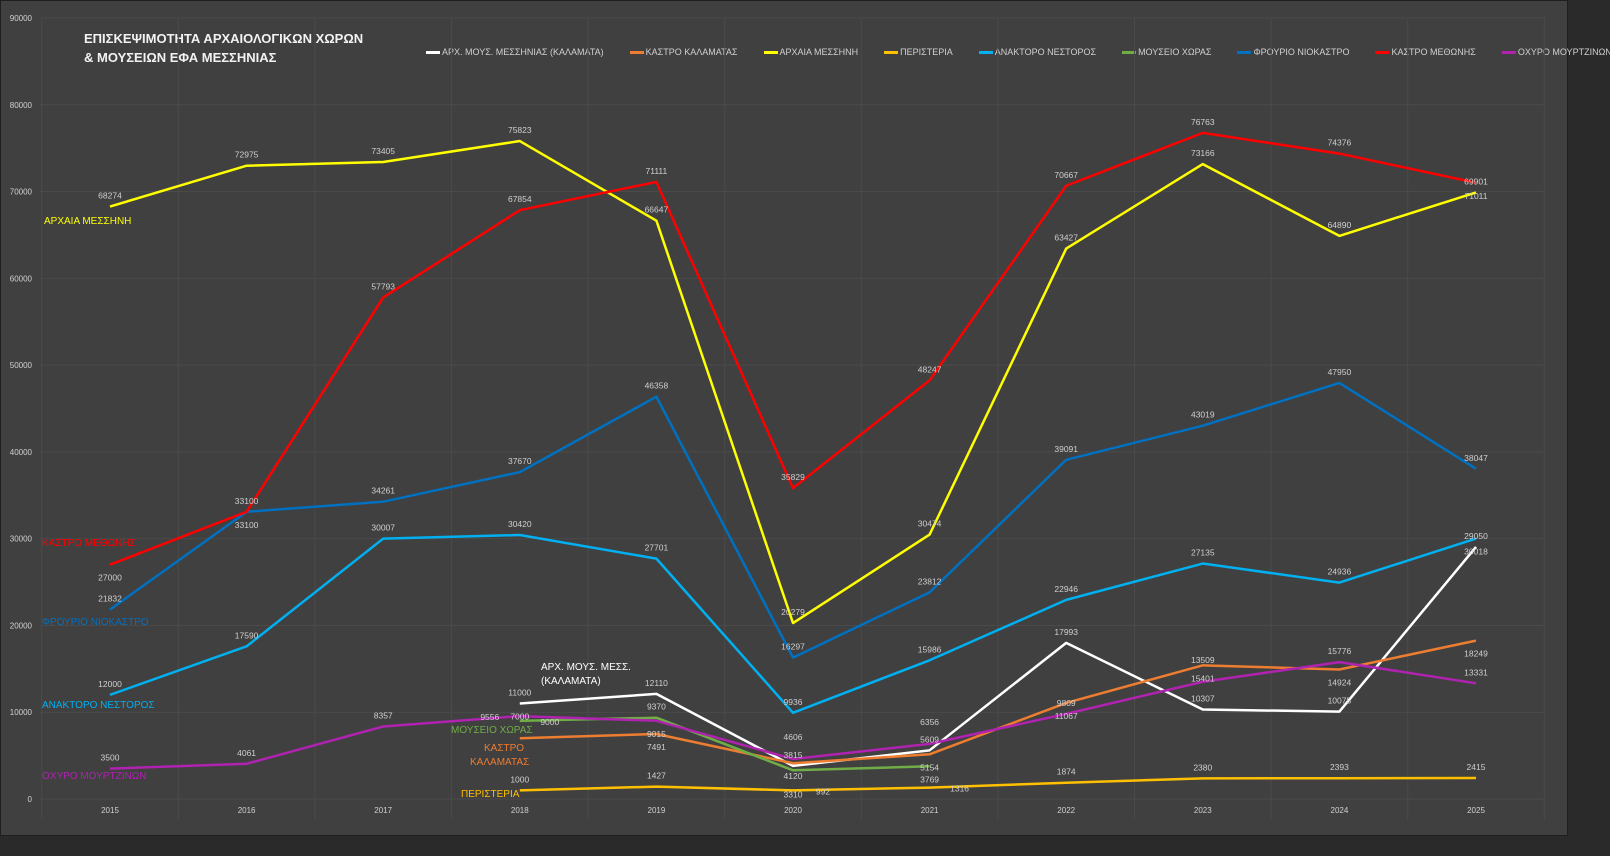 Image resolution: width=1610 pixels, height=856 pixels. Describe the element at coordinates (1476, 767) in the screenshot. I see `data-label: 2415` at that location.